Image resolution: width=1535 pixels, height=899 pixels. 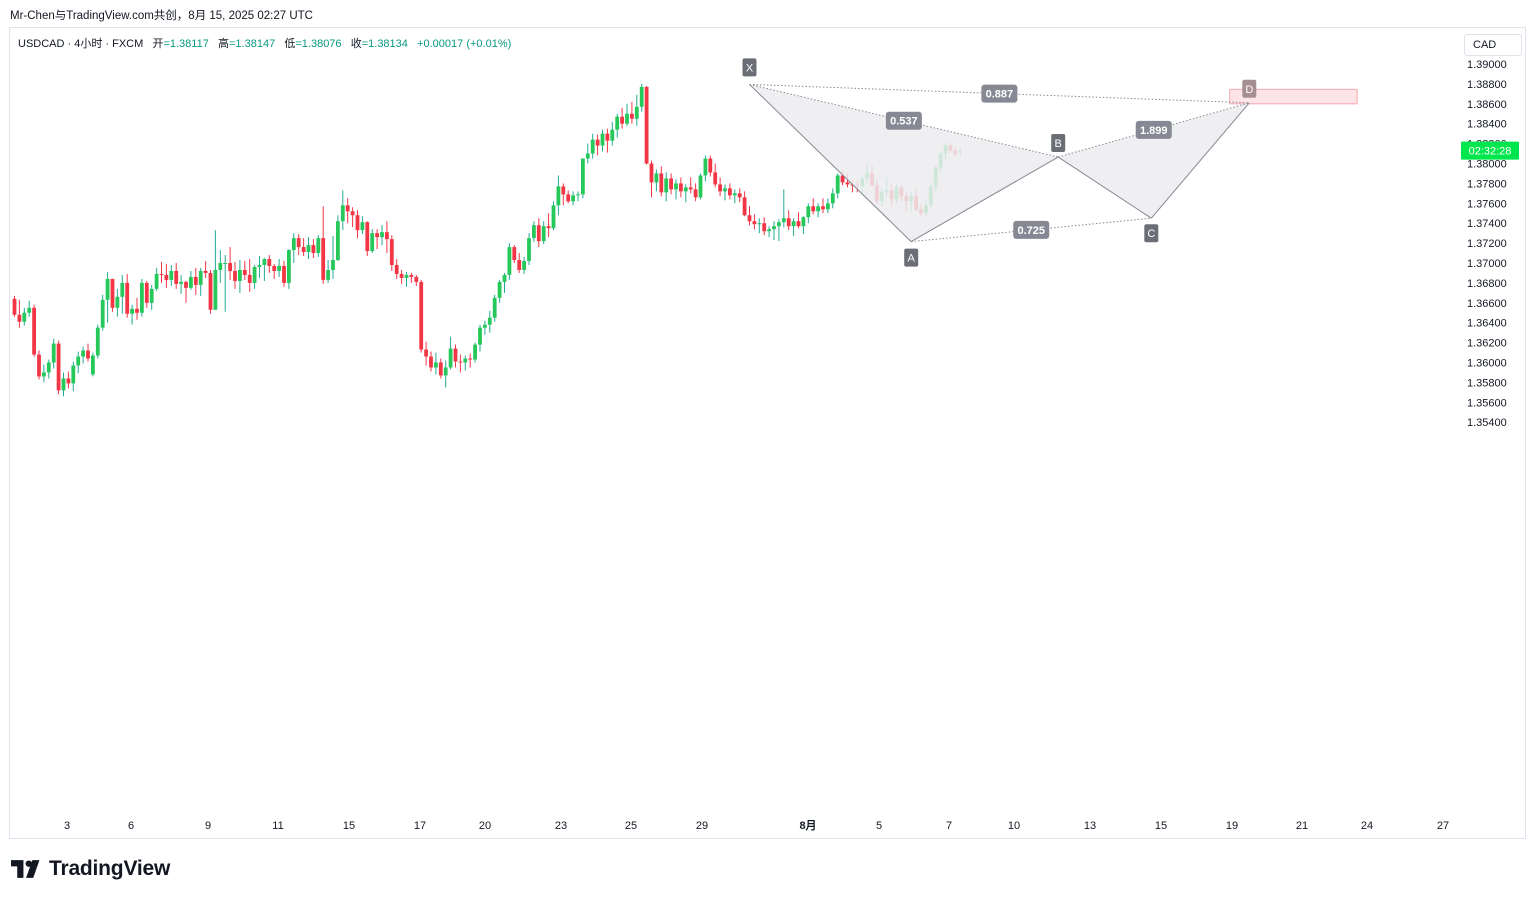 What do you see at coordinates (949, 826) in the screenshot?
I see `time-tick-label: 7` at bounding box center [949, 826].